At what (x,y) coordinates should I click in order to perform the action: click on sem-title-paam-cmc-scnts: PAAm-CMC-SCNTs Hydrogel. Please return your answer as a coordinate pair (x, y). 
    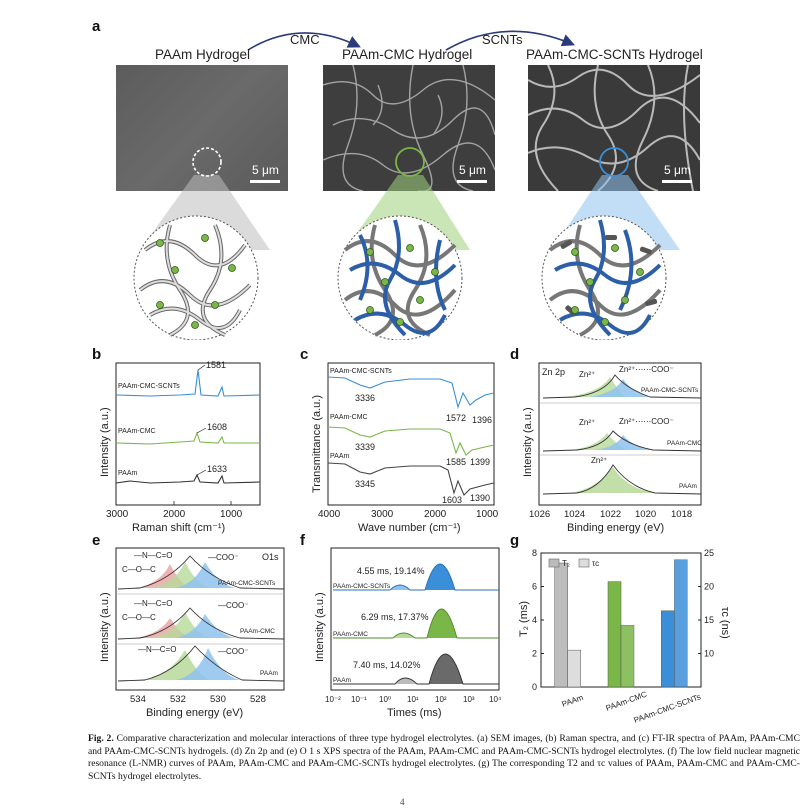
    Looking at the image, I should click on (614, 54).